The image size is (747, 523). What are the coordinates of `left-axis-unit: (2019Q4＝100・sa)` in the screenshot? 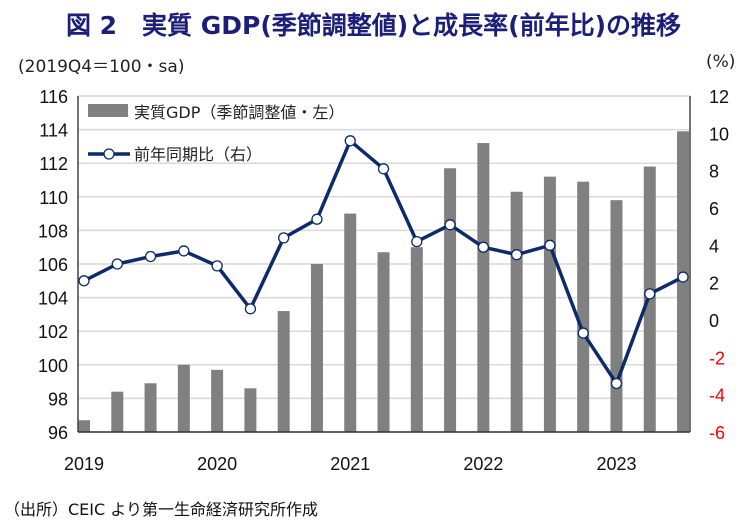 It's located at (101, 67).